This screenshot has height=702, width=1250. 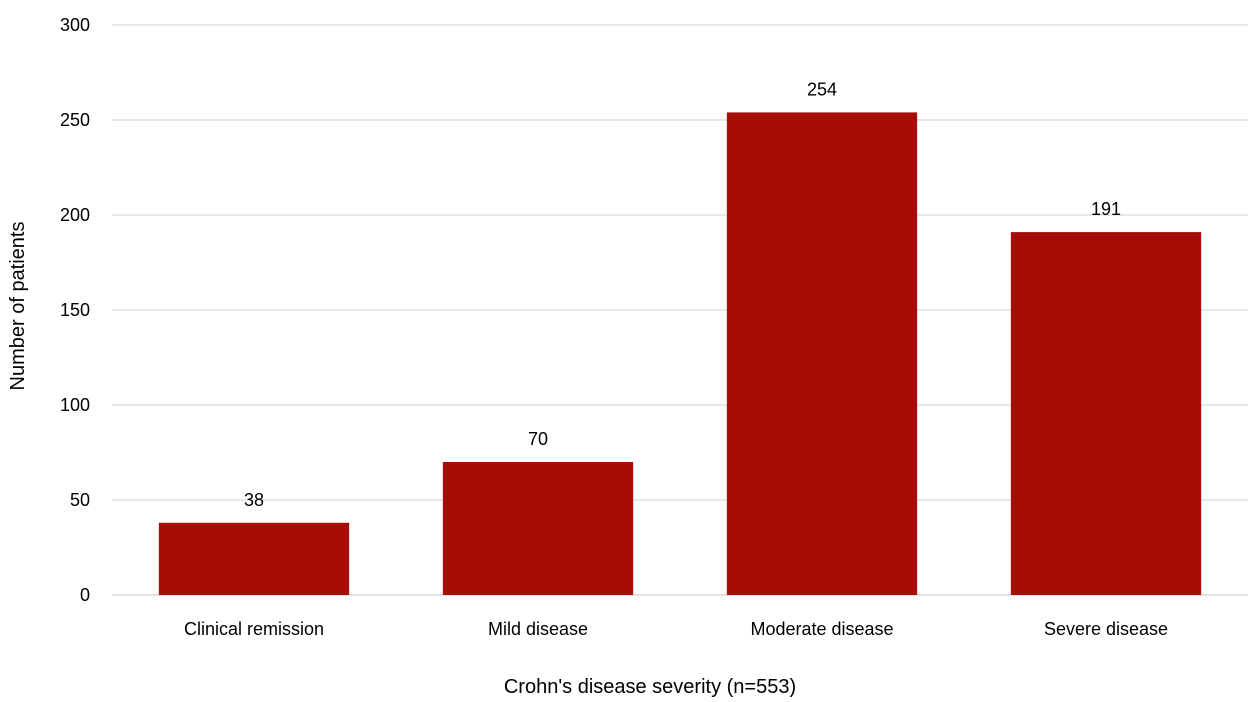 What do you see at coordinates (85, 595) in the screenshot?
I see `y-tick-label: 0` at bounding box center [85, 595].